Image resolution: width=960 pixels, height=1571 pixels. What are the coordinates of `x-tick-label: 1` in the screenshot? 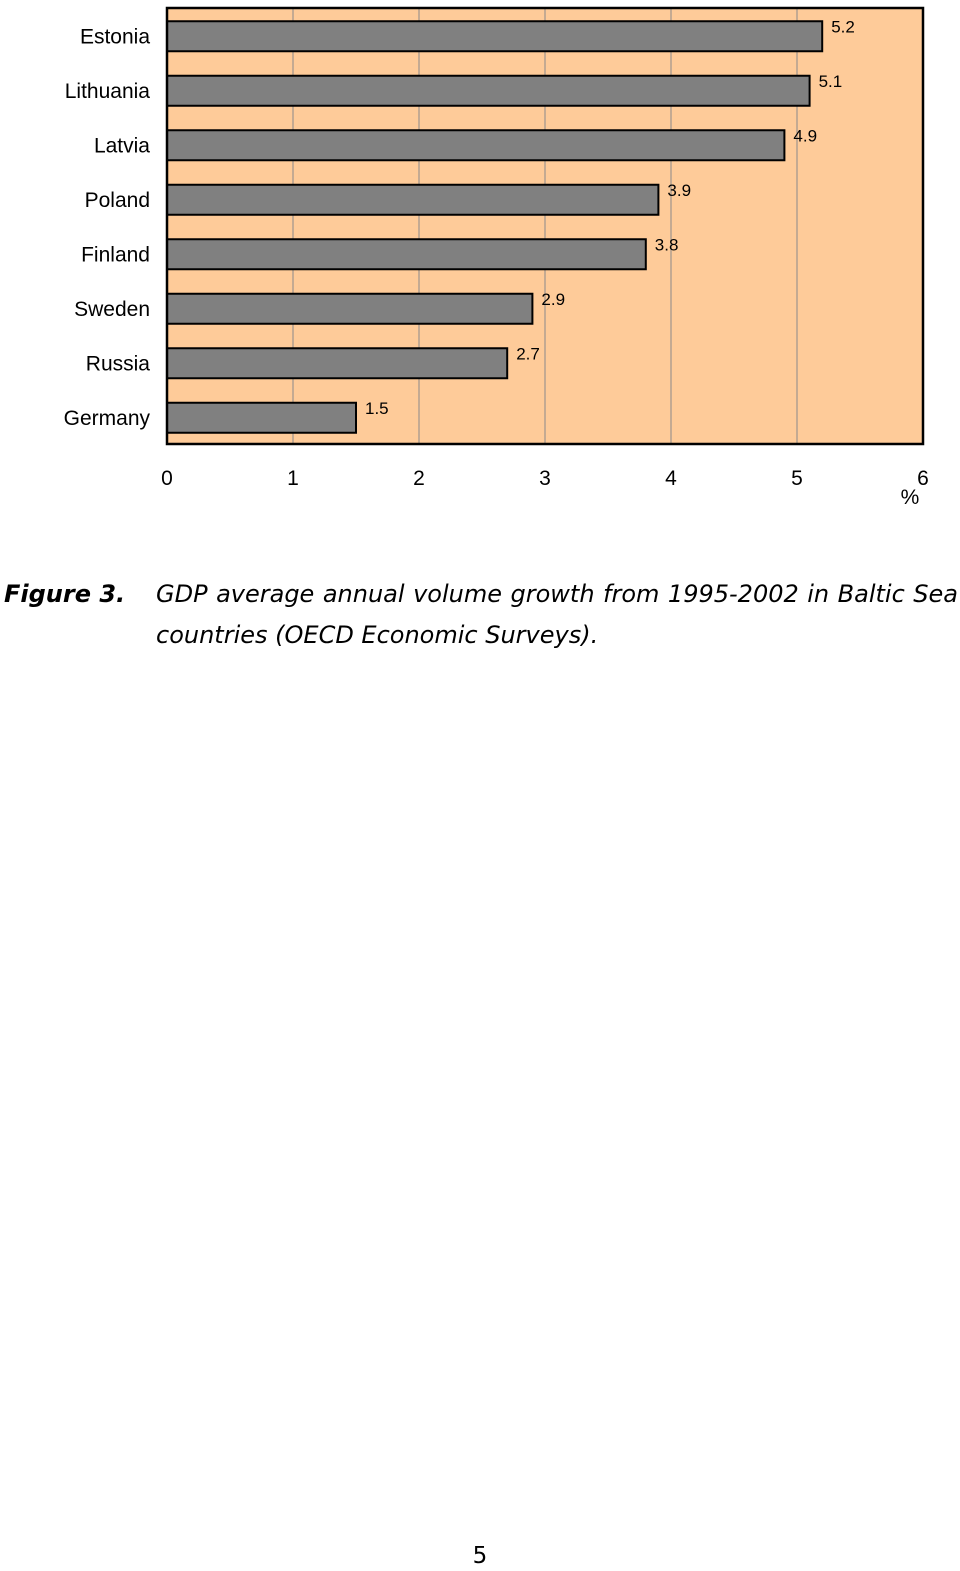 It's located at (293, 478).